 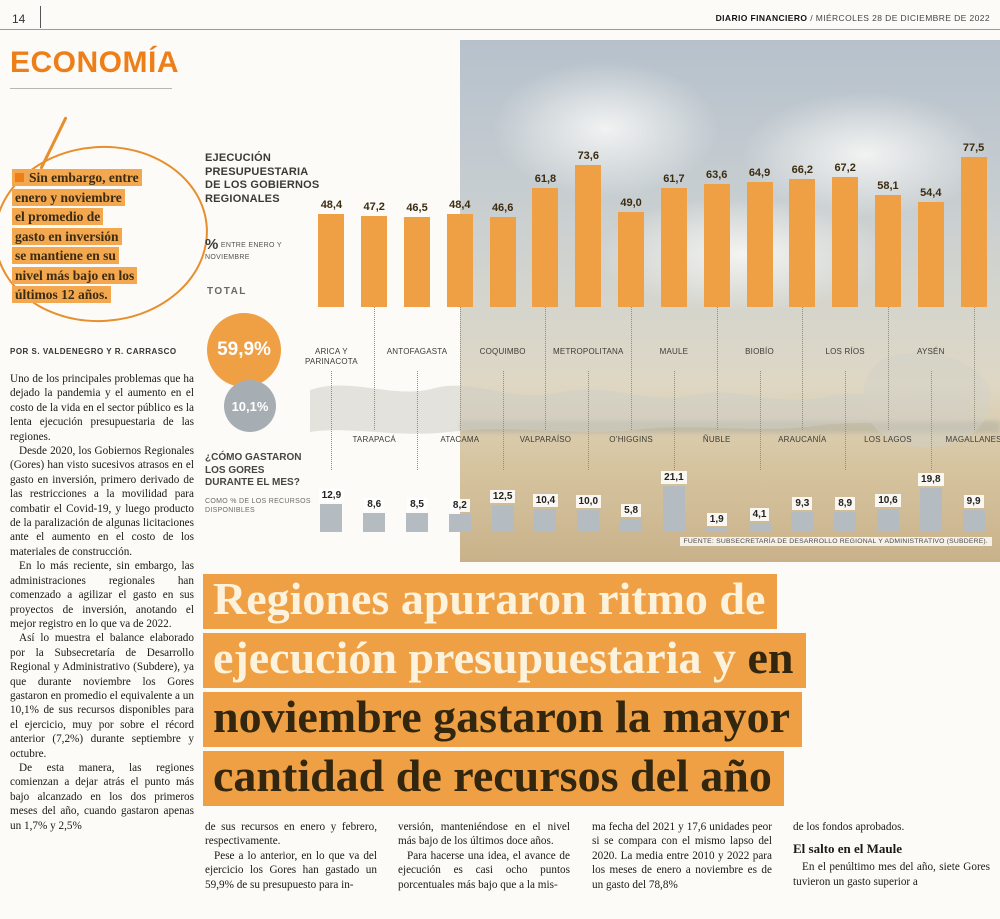 What do you see at coordinates (417, 501) in the screenshot?
I see `monthly-bar-column: 8,5` at bounding box center [417, 501].